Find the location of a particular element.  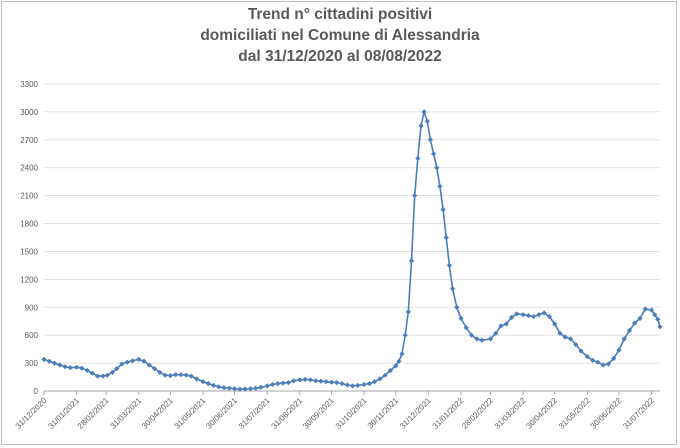

chart-title-line-1: Trend n° cittadini positivi is located at coordinates (340, 14).